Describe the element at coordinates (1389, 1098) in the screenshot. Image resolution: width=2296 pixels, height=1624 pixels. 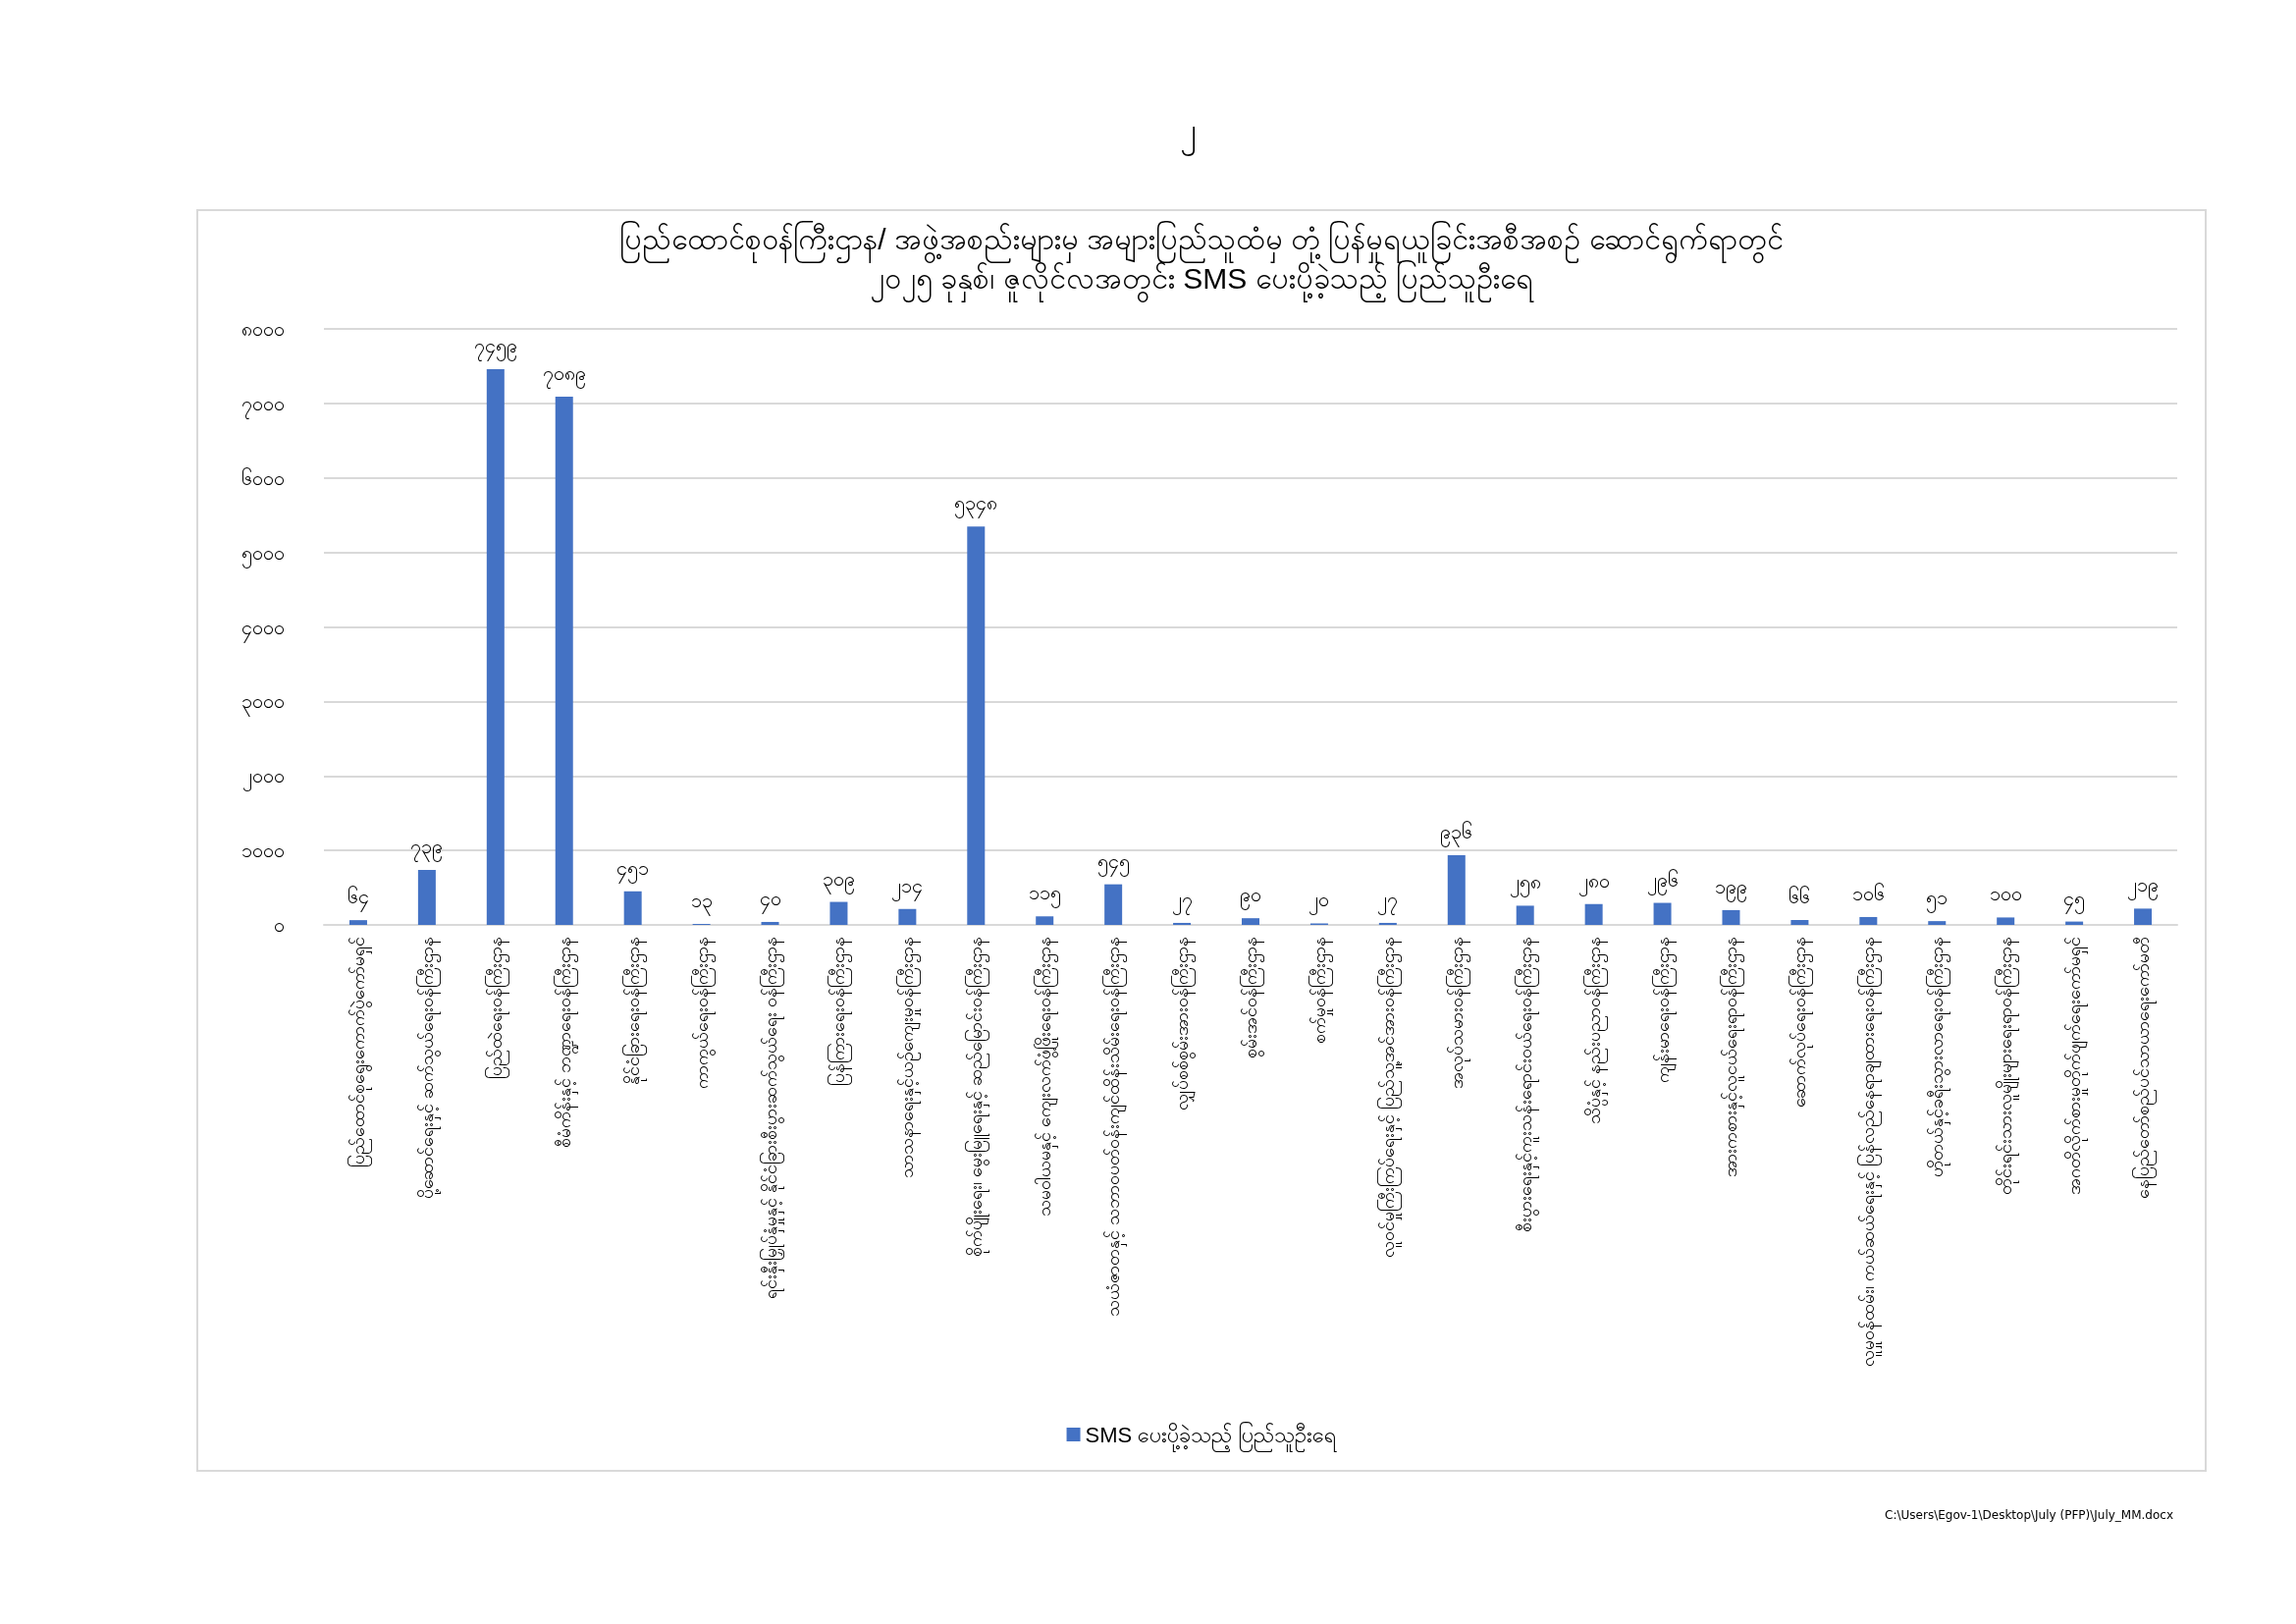
I see `x-tick-label: လူဝင်မှုကြီးကြပ်ရေးနှင့် ပြည်သူ့အင်အားဝန်ကြီးဌာန` at that location.